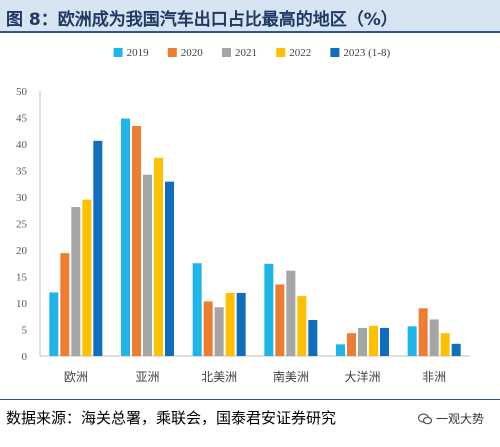 The image size is (500, 447). What do you see at coordinates (22, 172) in the screenshot?
I see `y-tick-label: 35` at bounding box center [22, 172].